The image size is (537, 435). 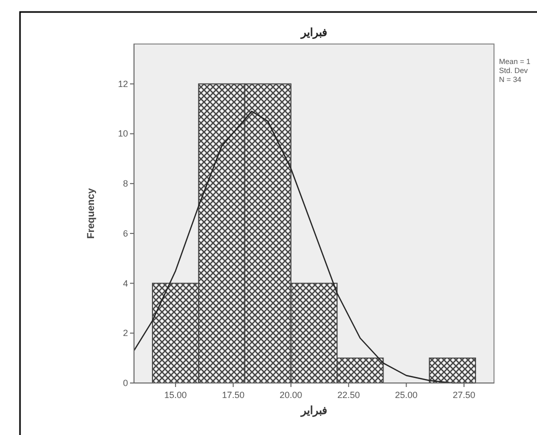 What do you see at coordinates (125, 283) in the screenshot?
I see `y-tick-label: 4` at bounding box center [125, 283].